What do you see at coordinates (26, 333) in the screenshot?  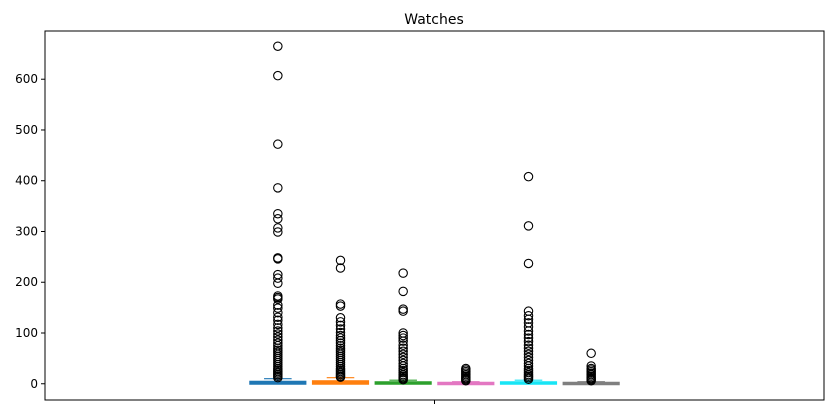 I see `y-tick-label: 100` at bounding box center [26, 333].